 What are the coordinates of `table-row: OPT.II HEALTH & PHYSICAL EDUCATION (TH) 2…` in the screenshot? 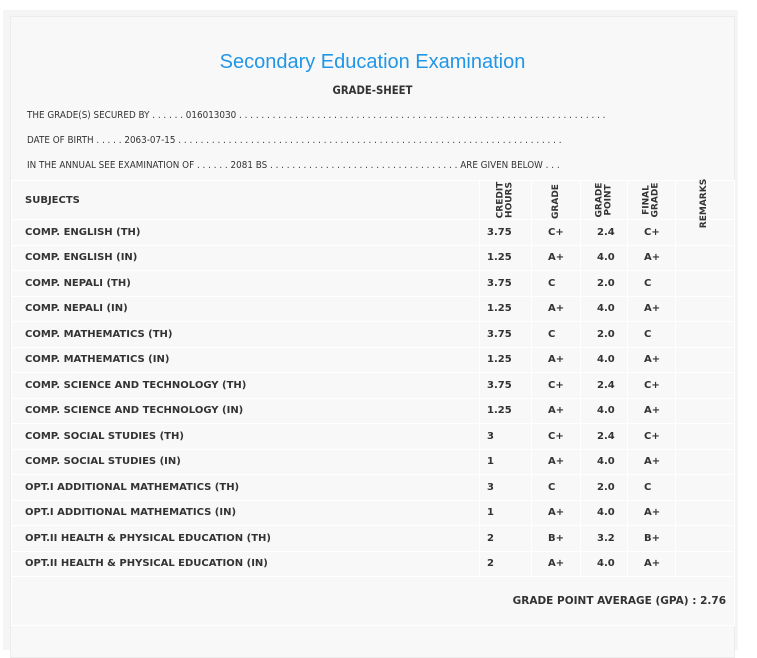 It's located at (373, 538).